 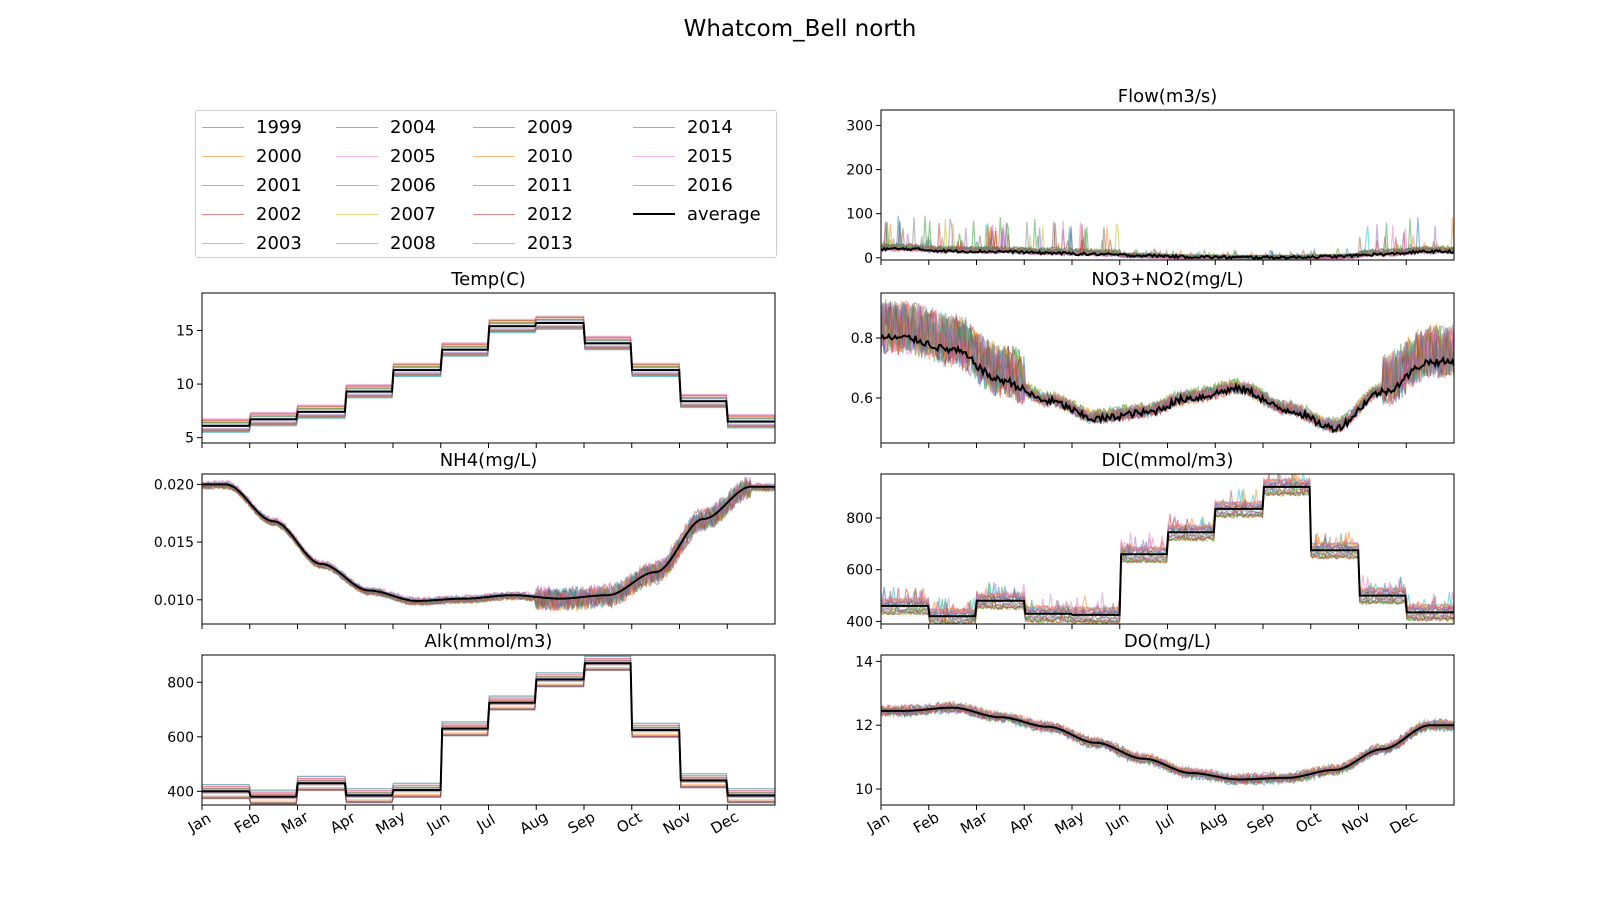 I want to click on legend-label: 2007, so click(x=413, y=214).